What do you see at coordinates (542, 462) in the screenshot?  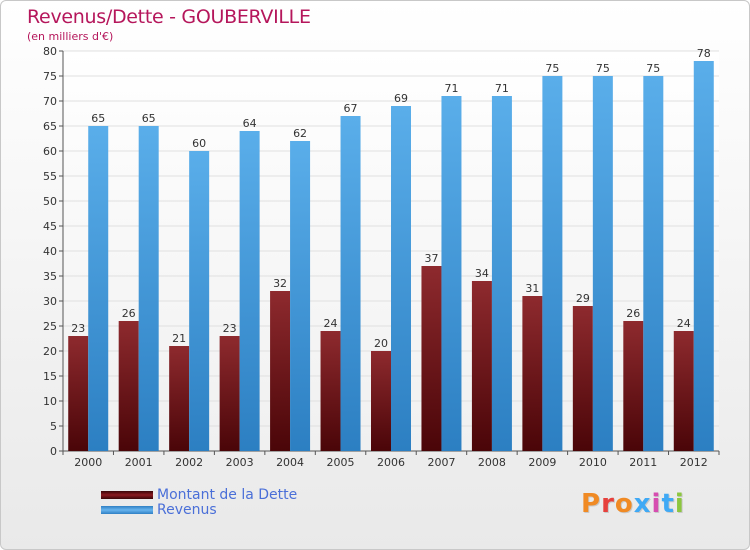 I see `x-tick-label: 2009` at bounding box center [542, 462].